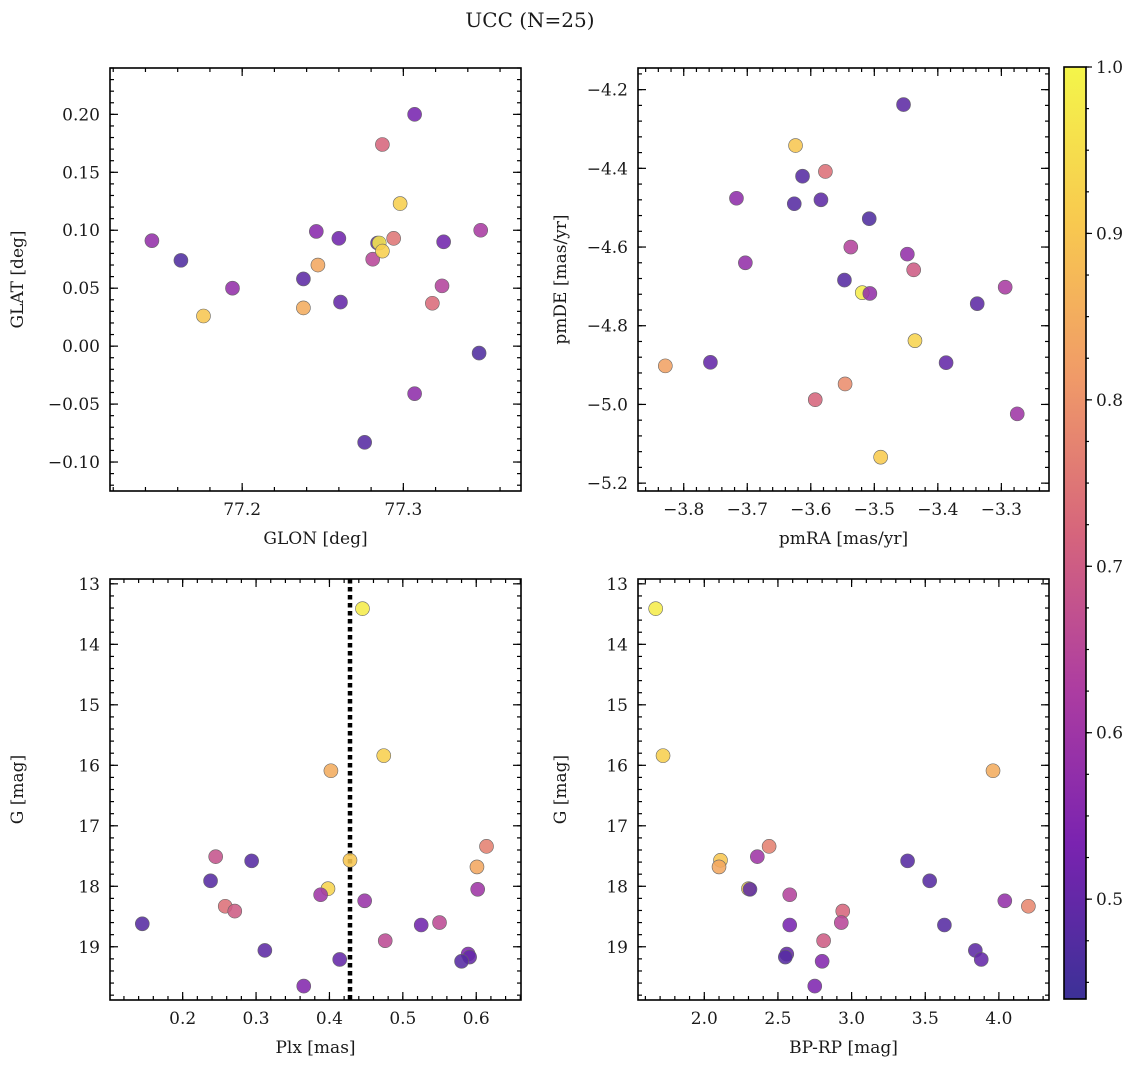 This screenshot has width=1136, height=1067. Describe the element at coordinates (998, 1019) in the screenshot. I see `x-tick-label: 4.0` at that location.